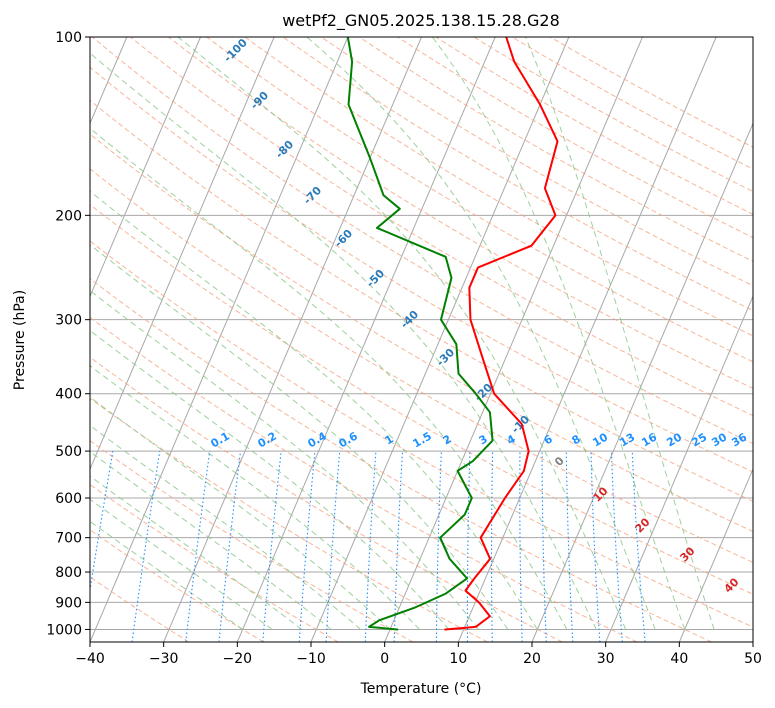 Image resolution: width=775 pixels, height=708 pixels. Describe the element at coordinates (606, 659) in the screenshot. I see `x-tick-label: 30` at that location.